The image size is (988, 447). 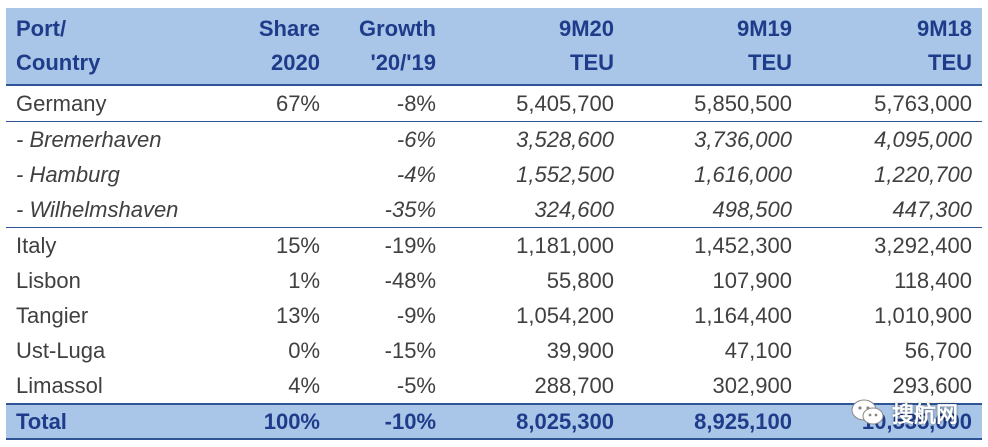 What do you see at coordinates (764, 28) in the screenshot?
I see `header-9m19: 9M19` at bounding box center [764, 28].